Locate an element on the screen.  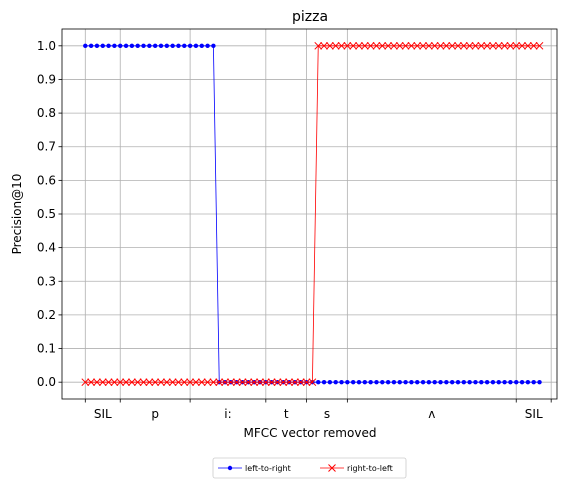
y-tick-label: 0.6 is located at coordinates (46, 180).